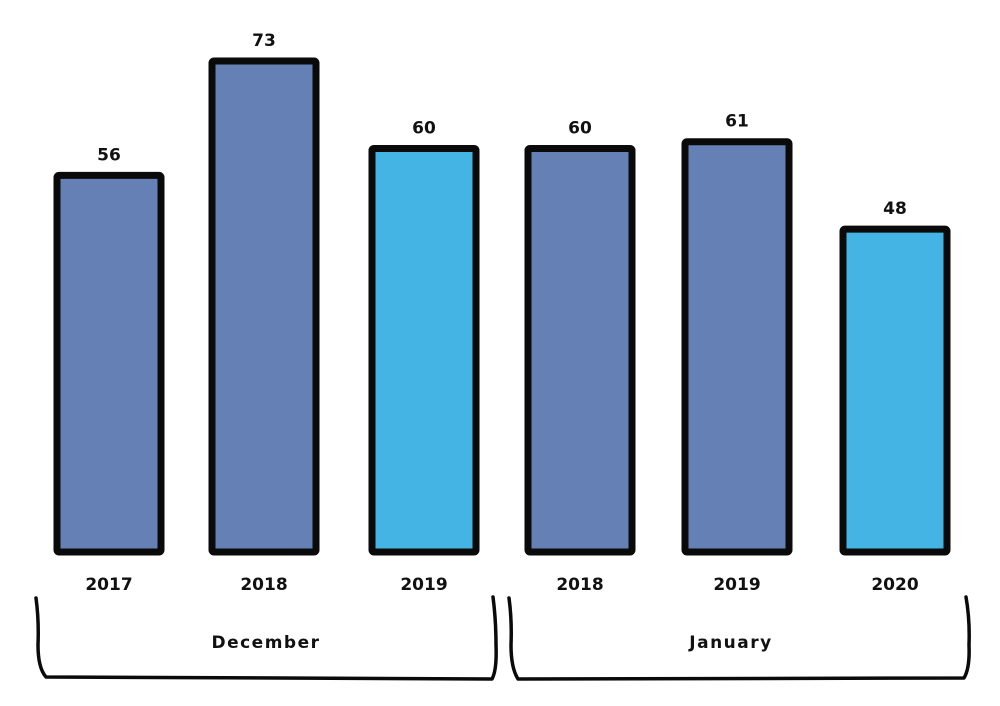  I want to click on bar-december-2017, so click(109, 363).